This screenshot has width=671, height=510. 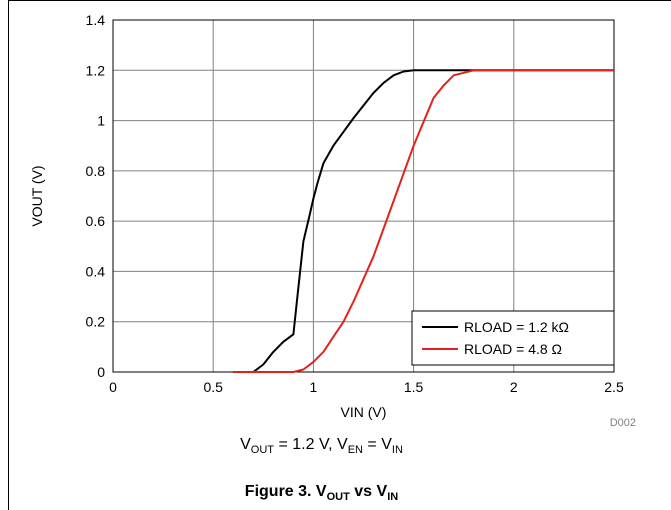 I want to click on y-axis-label: VOUT (V), so click(x=37, y=195).